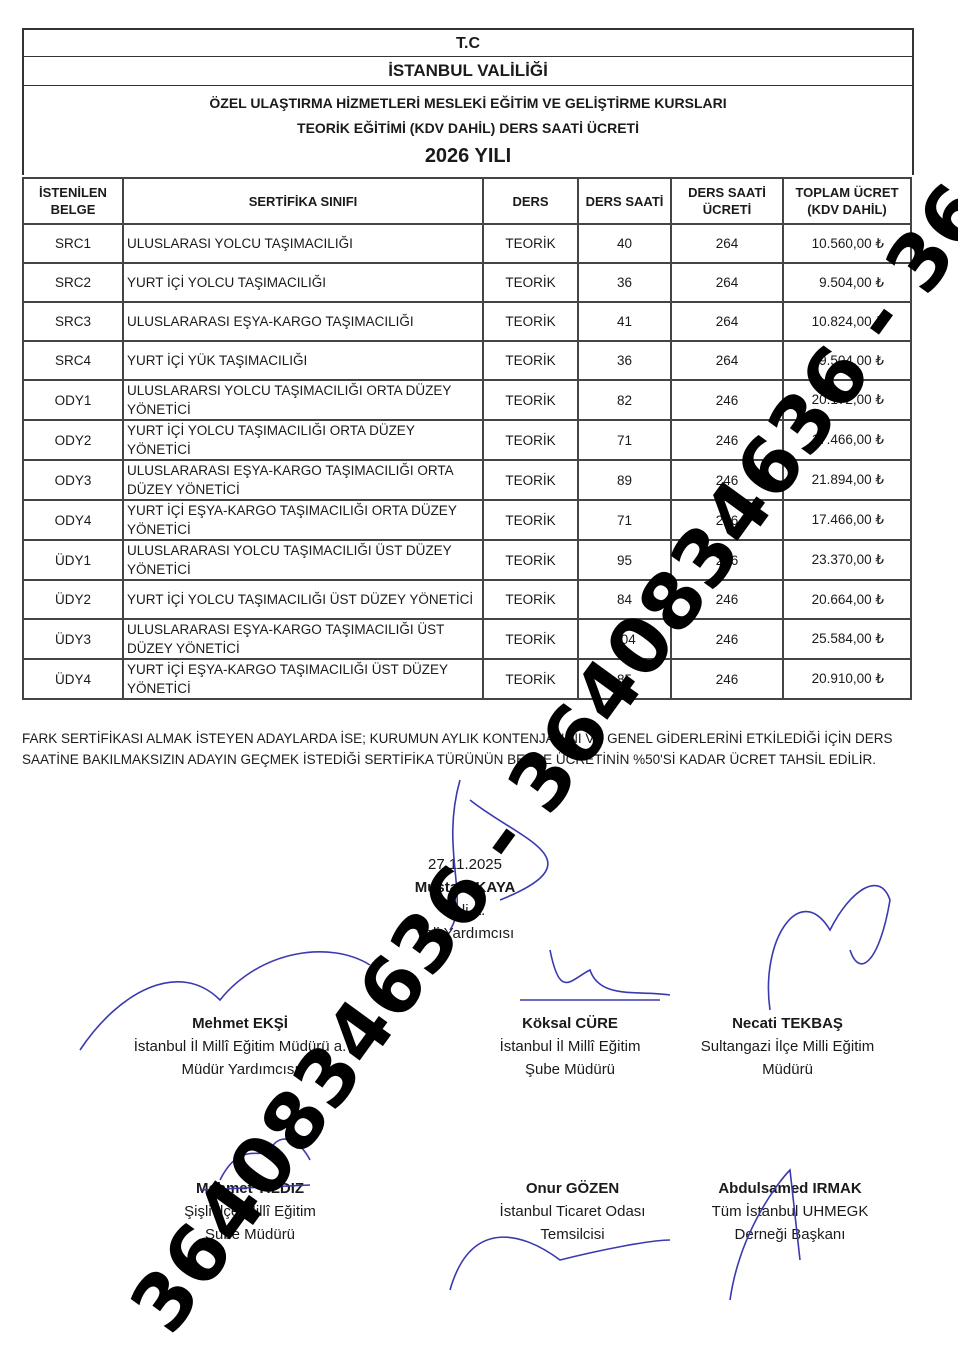 This screenshot has width=958, height=1349. I want to click on signatory-name: Mehmet EKŞİ, so click(240, 1023).